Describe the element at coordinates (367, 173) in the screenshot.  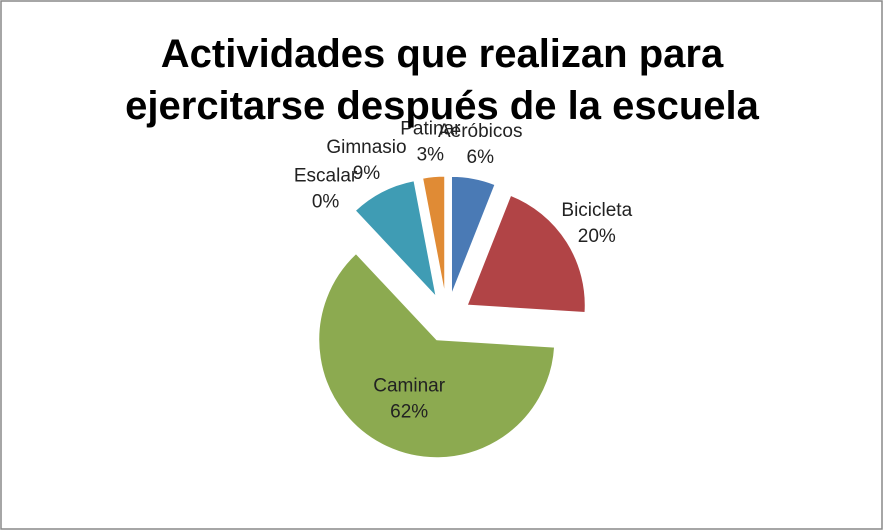
I see `data-label-value: 9%` at that location.